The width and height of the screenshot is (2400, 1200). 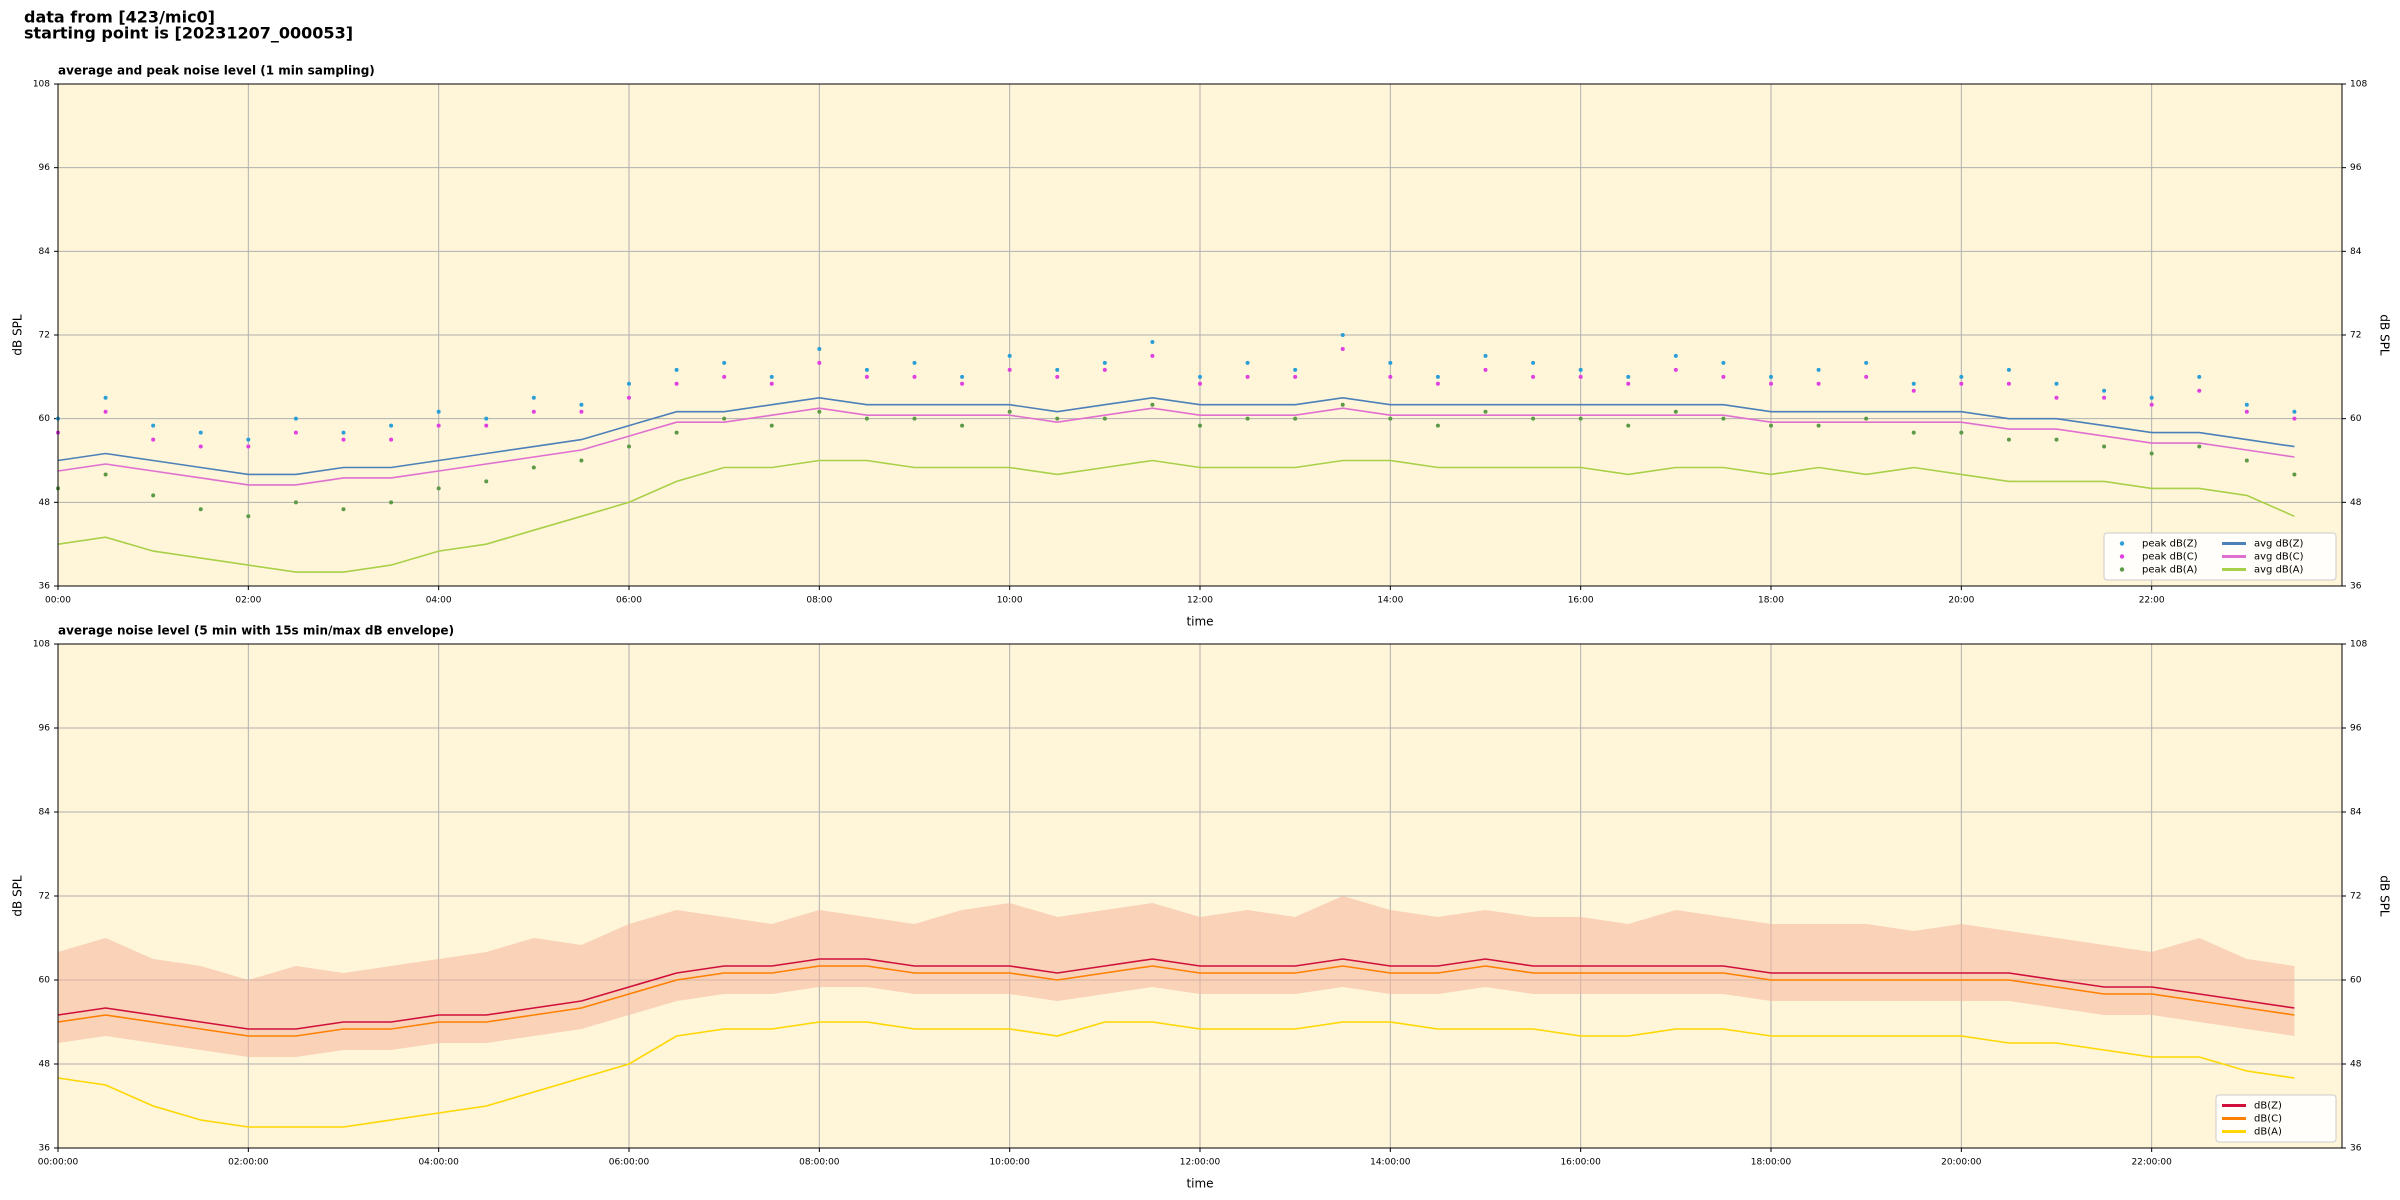 I want to click on x-tick-label: 16:00:00, so click(x=1580, y=1163).